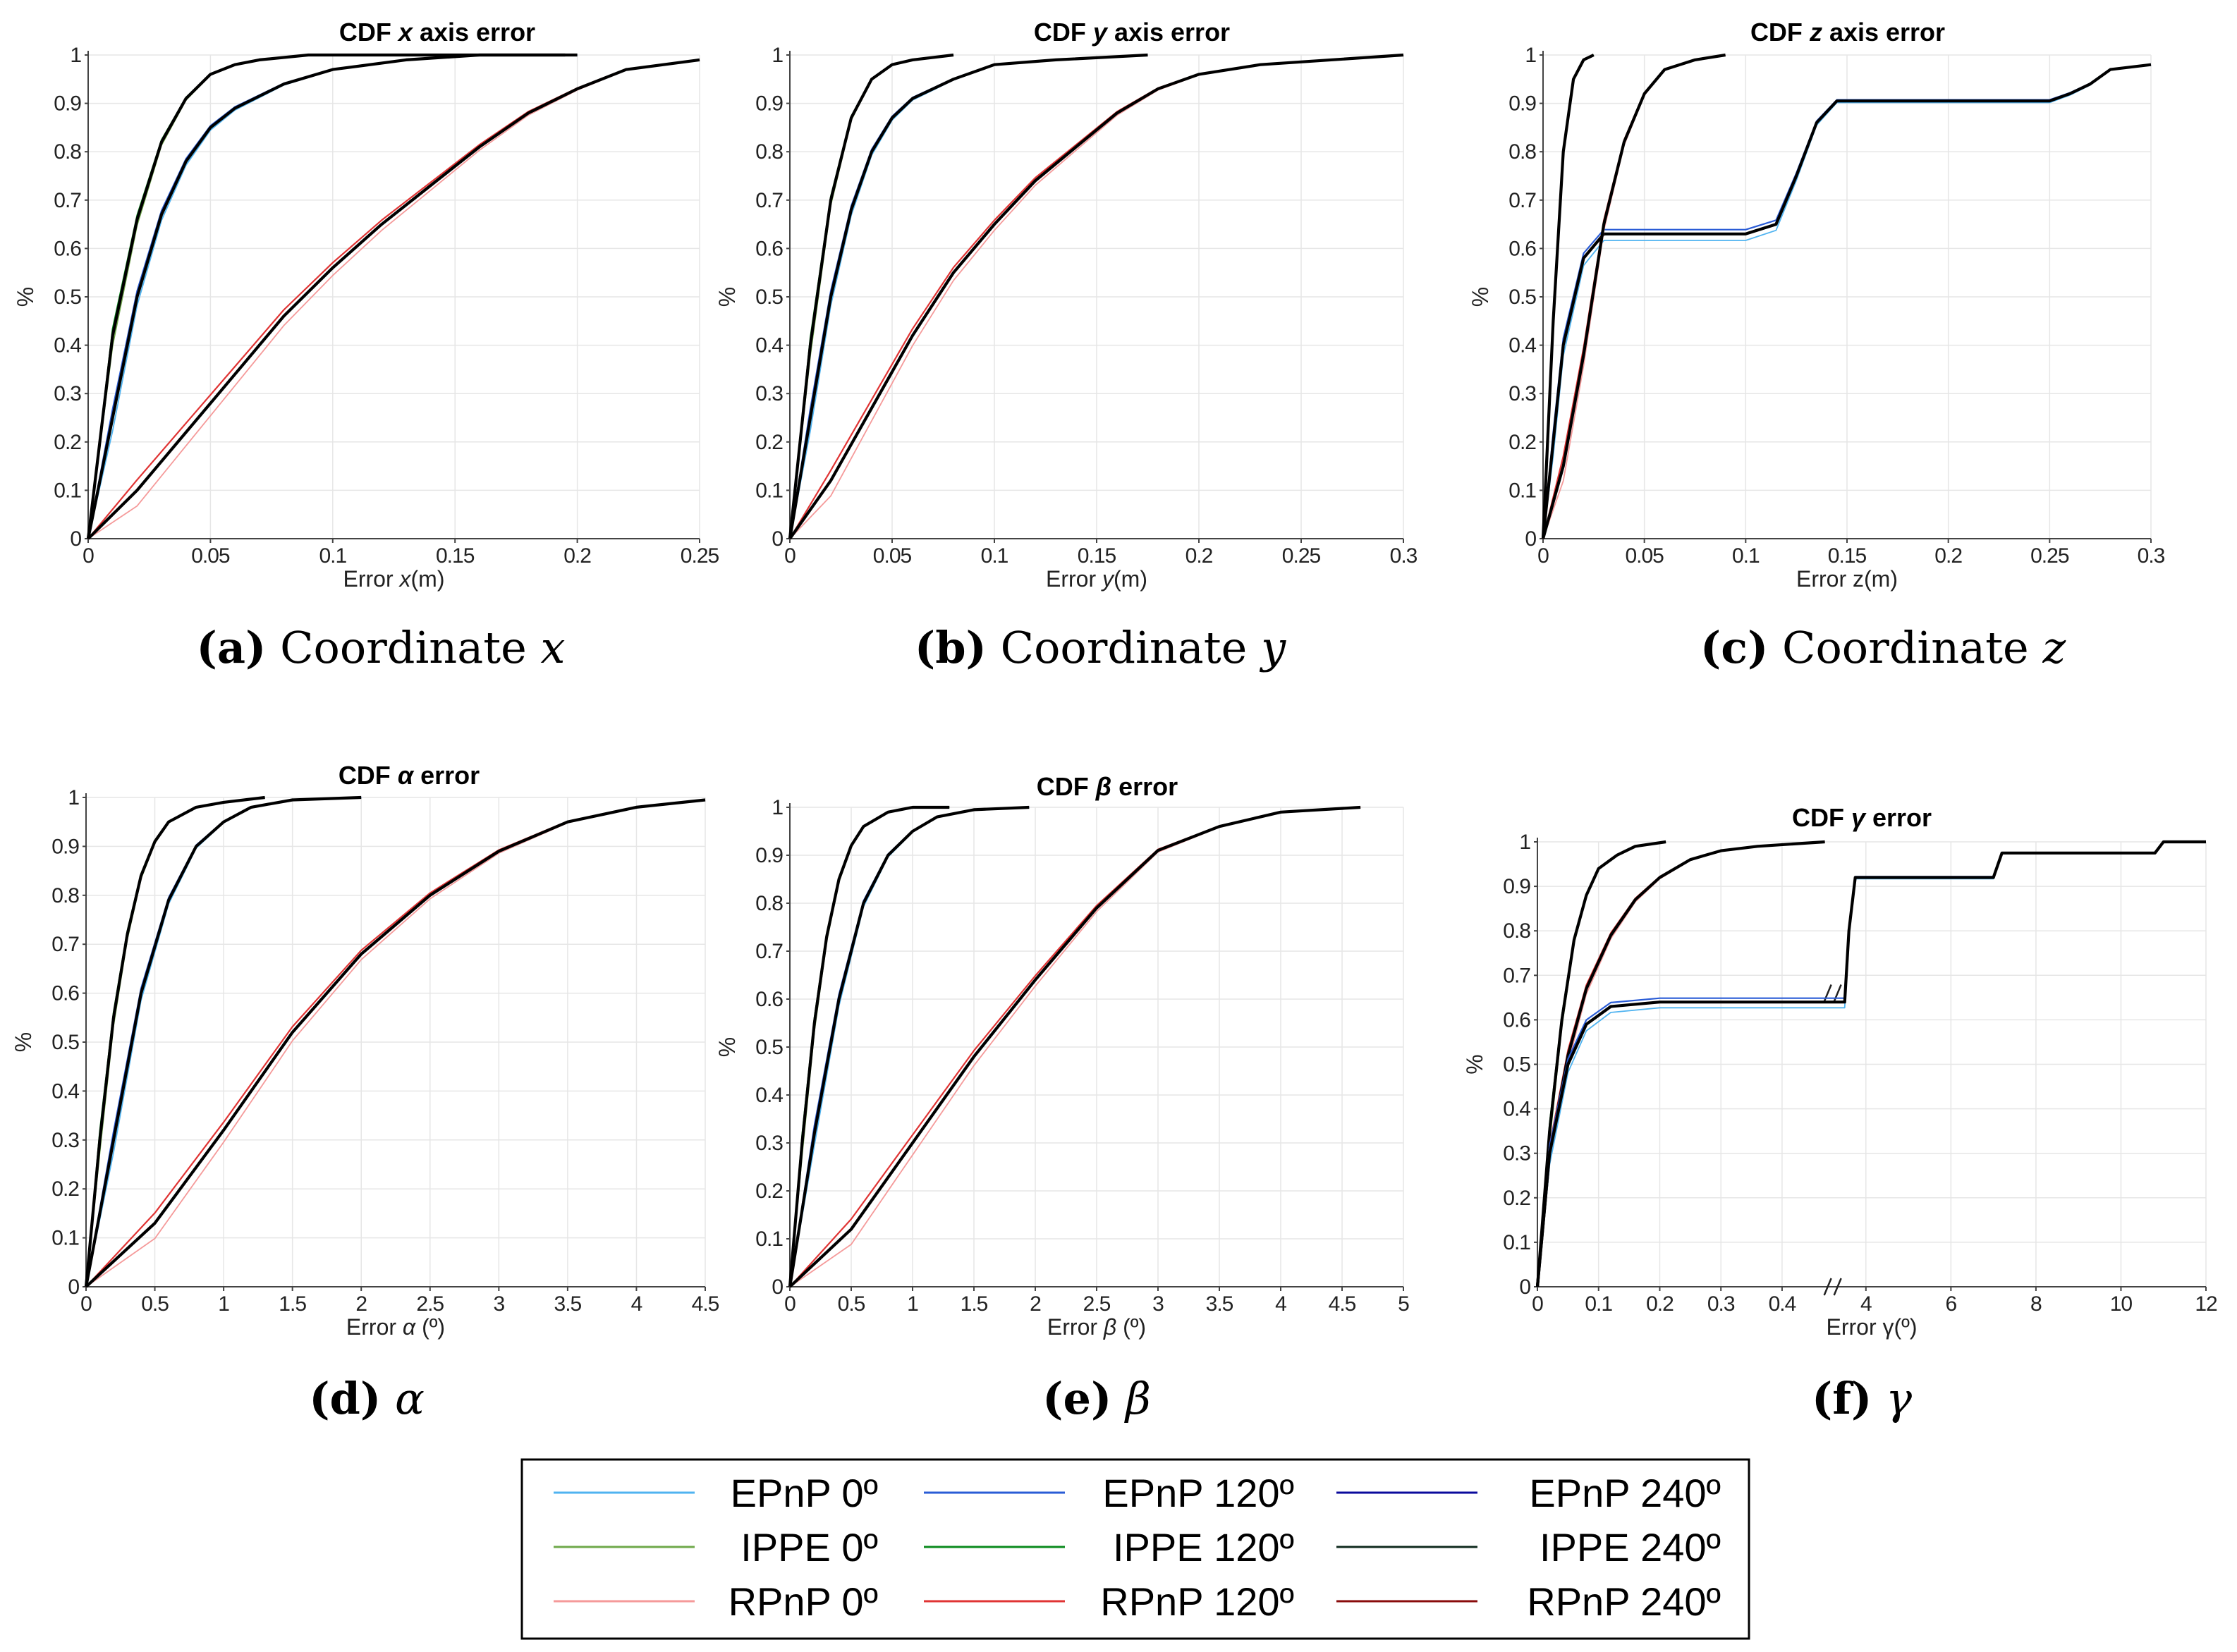  What do you see at coordinates (1815, 33) in the screenshot?
I see `title-variable: z` at bounding box center [1815, 33].